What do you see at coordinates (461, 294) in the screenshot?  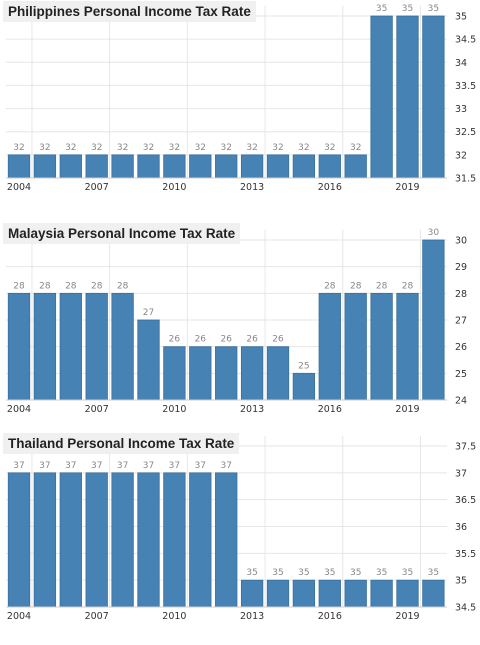 I see `y-tick-label: 28` at bounding box center [461, 294].